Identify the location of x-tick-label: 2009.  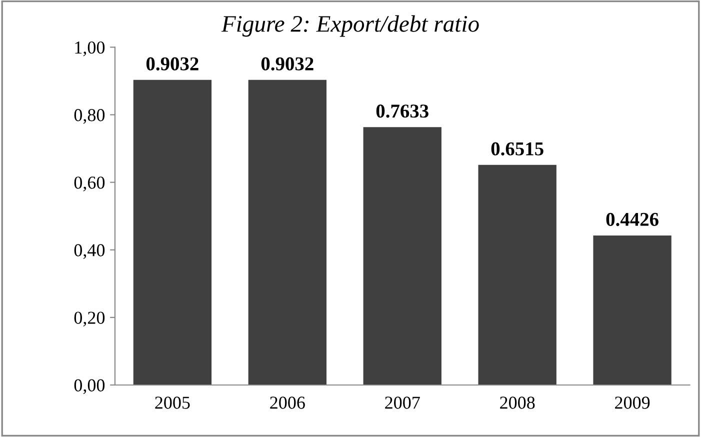
(632, 402).